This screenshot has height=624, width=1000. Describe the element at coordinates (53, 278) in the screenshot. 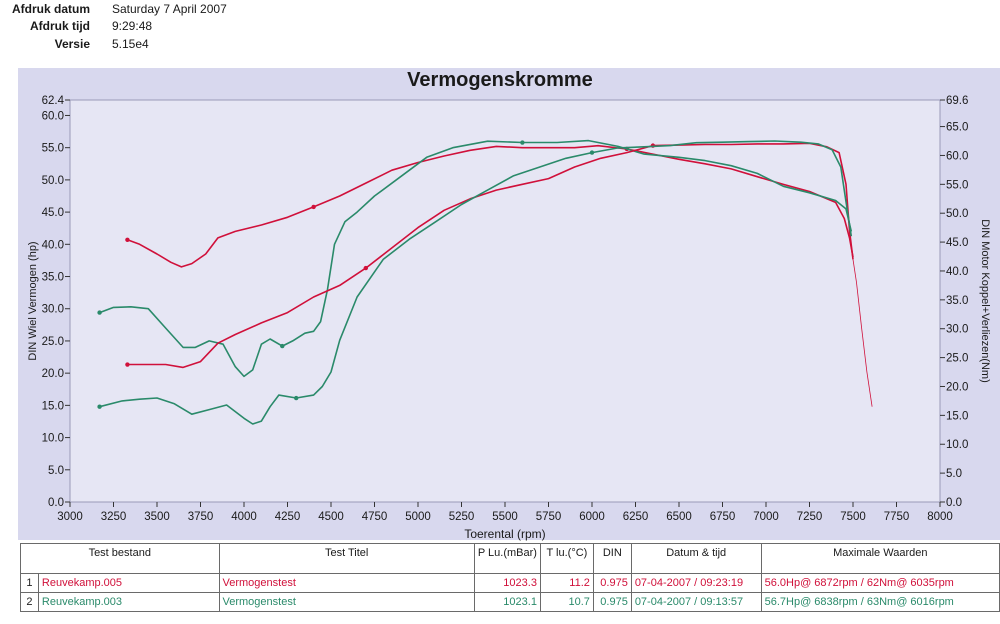

I see `y-tick-label-left: 35.0` at that location.